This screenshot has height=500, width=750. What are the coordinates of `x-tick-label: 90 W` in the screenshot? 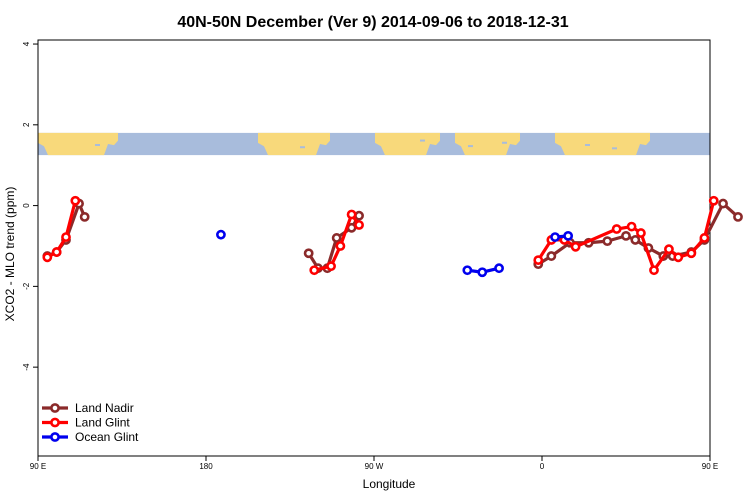 It's located at (374, 466).